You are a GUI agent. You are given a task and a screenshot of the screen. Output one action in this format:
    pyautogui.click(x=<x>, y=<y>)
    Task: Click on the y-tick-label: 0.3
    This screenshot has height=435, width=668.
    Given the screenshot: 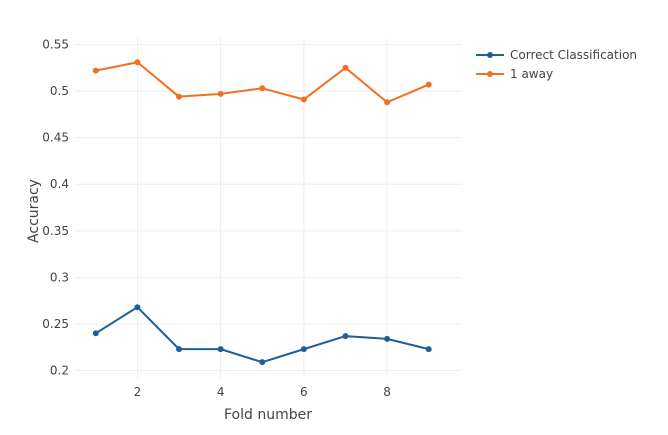 What is the action you would take?
    pyautogui.click(x=59, y=277)
    